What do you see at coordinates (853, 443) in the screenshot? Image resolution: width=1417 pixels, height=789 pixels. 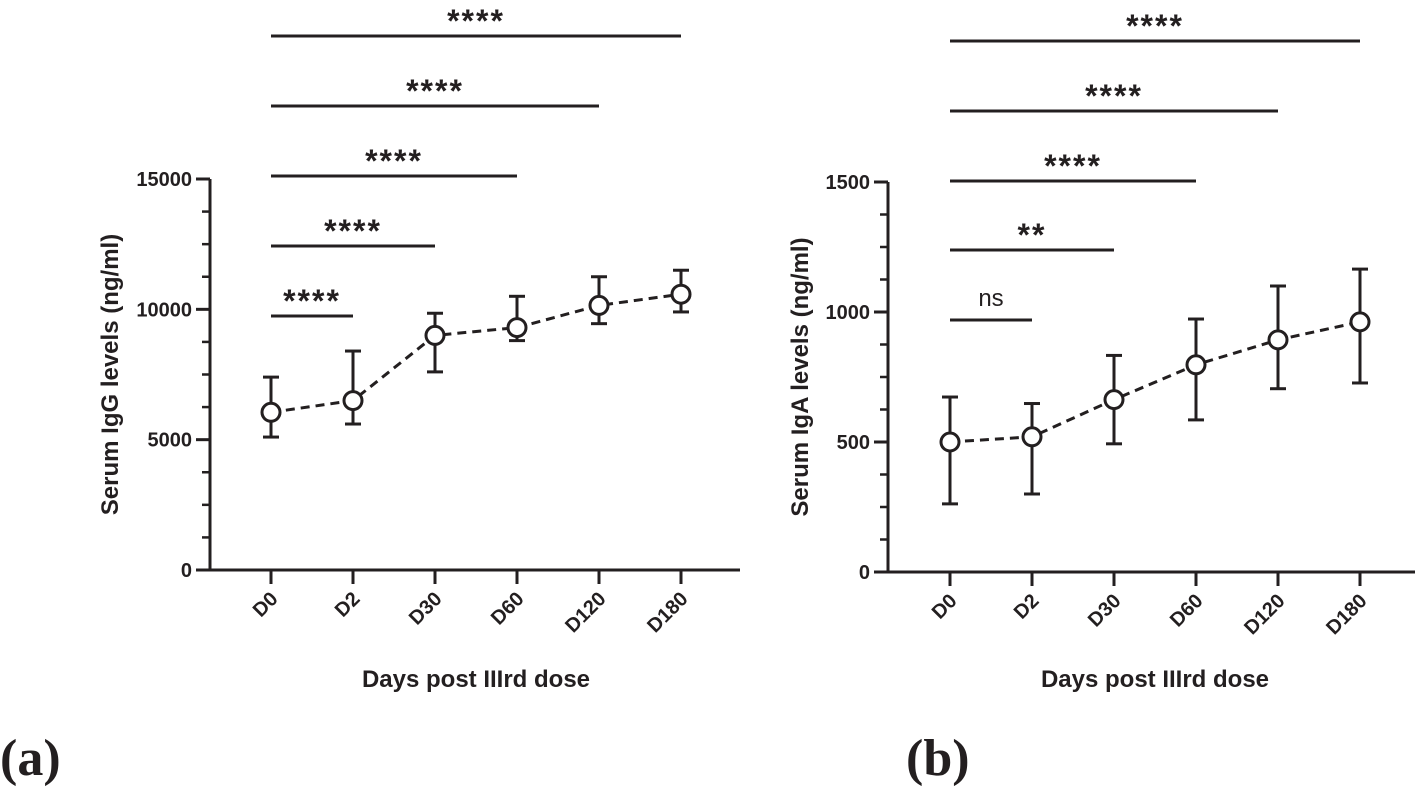 I see `y-tick-label: 500` at bounding box center [853, 443].